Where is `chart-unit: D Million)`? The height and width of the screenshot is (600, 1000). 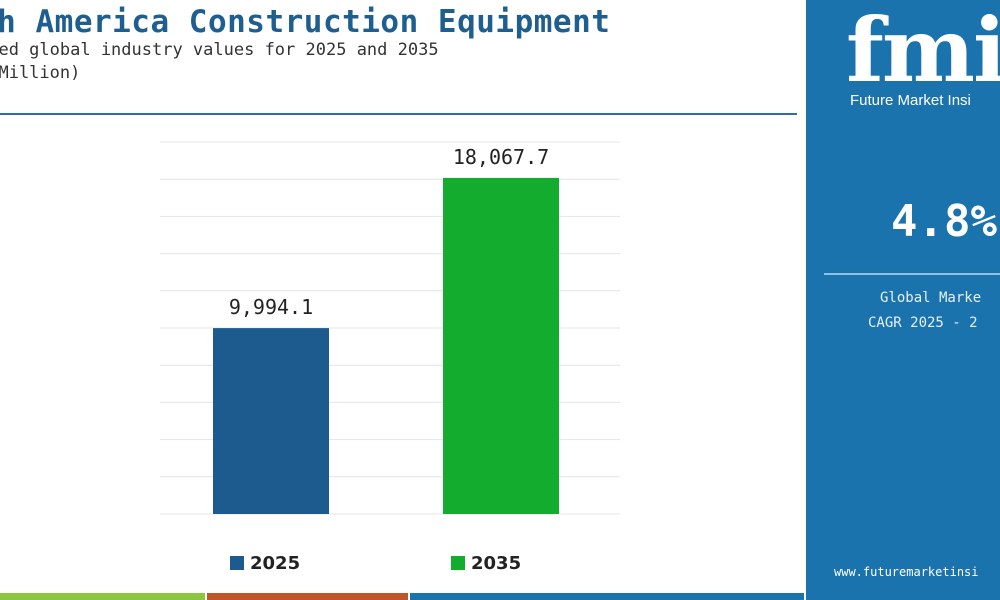 chart-unit: D Million) is located at coordinates (40, 73).